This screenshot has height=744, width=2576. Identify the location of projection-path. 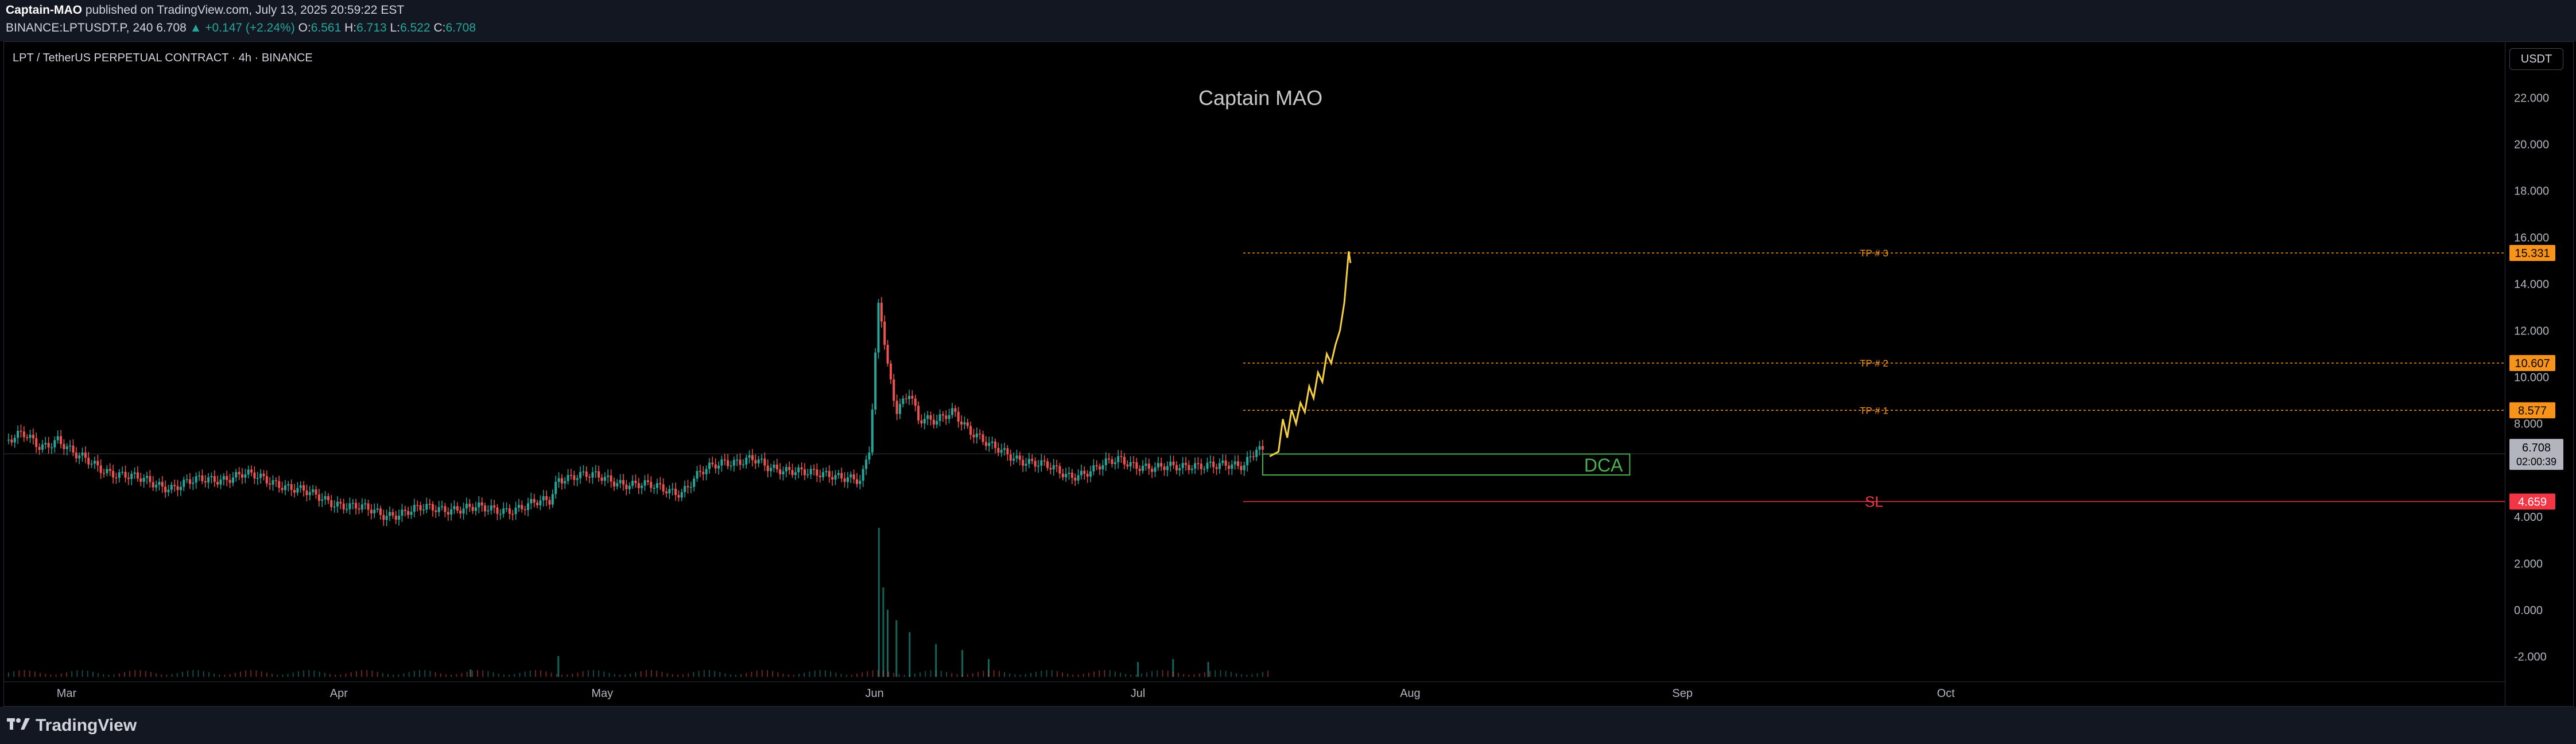
(1310, 354).